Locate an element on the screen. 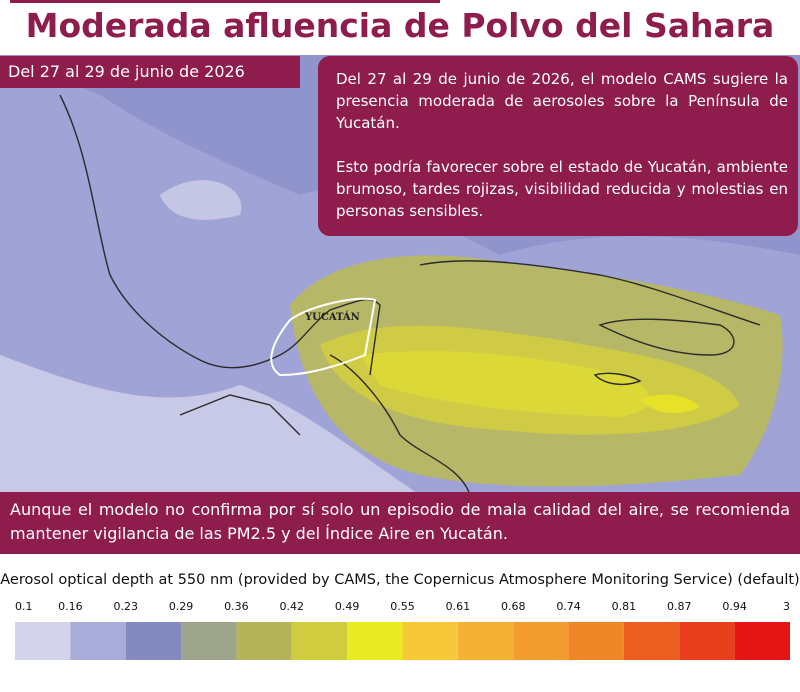 This screenshot has width=800, height=692. legend-tick-label: 0.29 is located at coordinates (181, 606).